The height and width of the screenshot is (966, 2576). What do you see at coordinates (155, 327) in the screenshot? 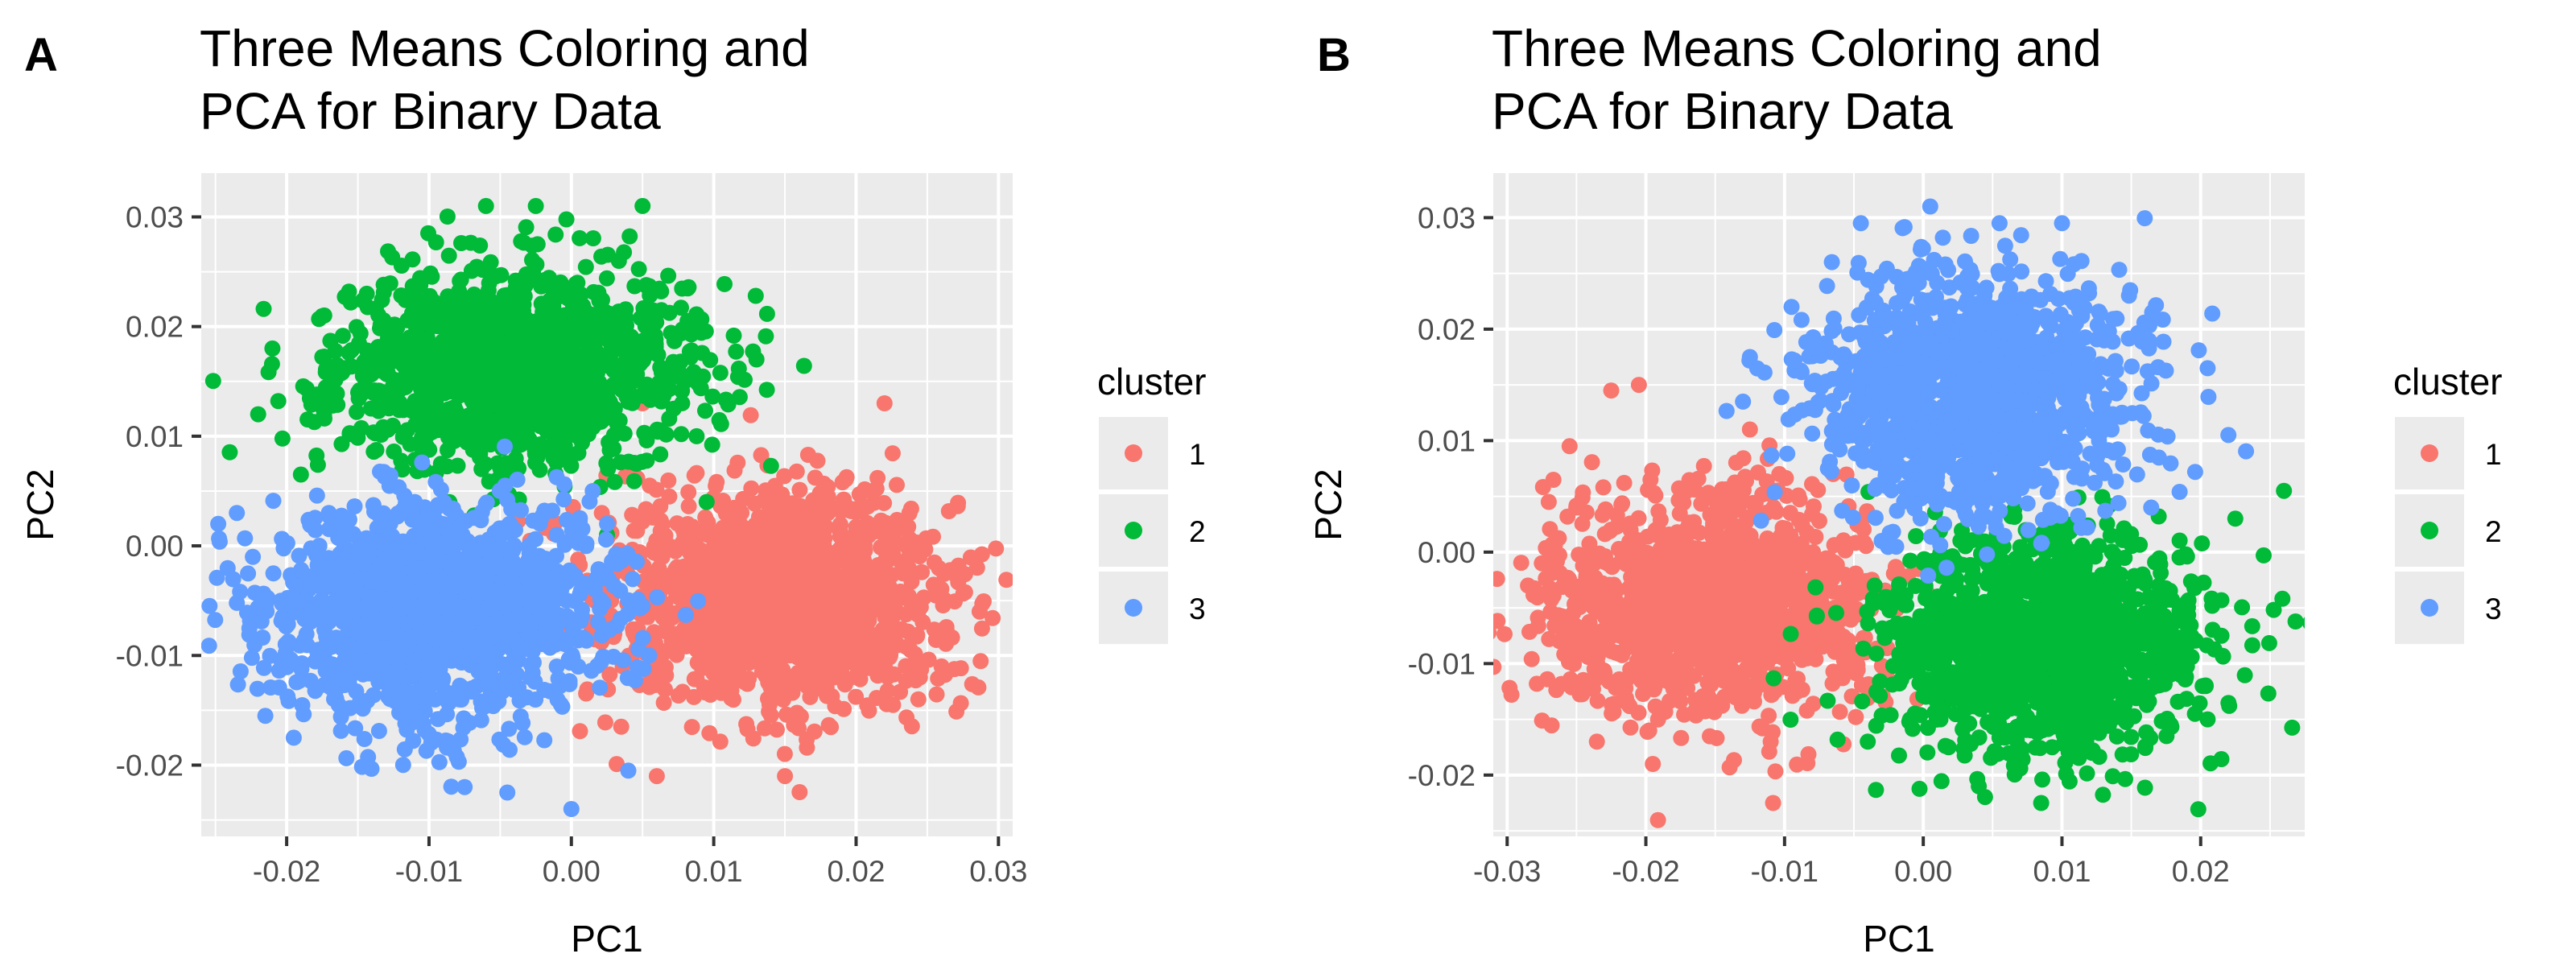
I see `y-tick-label: 0.02` at bounding box center [155, 327].